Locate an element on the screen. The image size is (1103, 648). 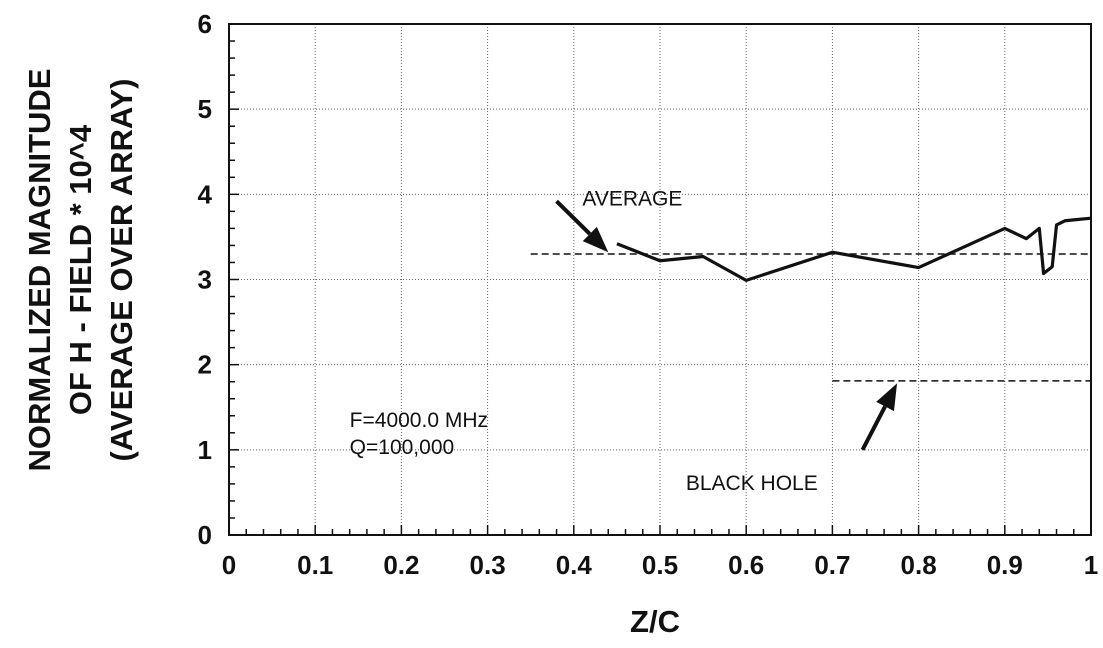
x-axis-title: Z/C is located at coordinates (655, 621).